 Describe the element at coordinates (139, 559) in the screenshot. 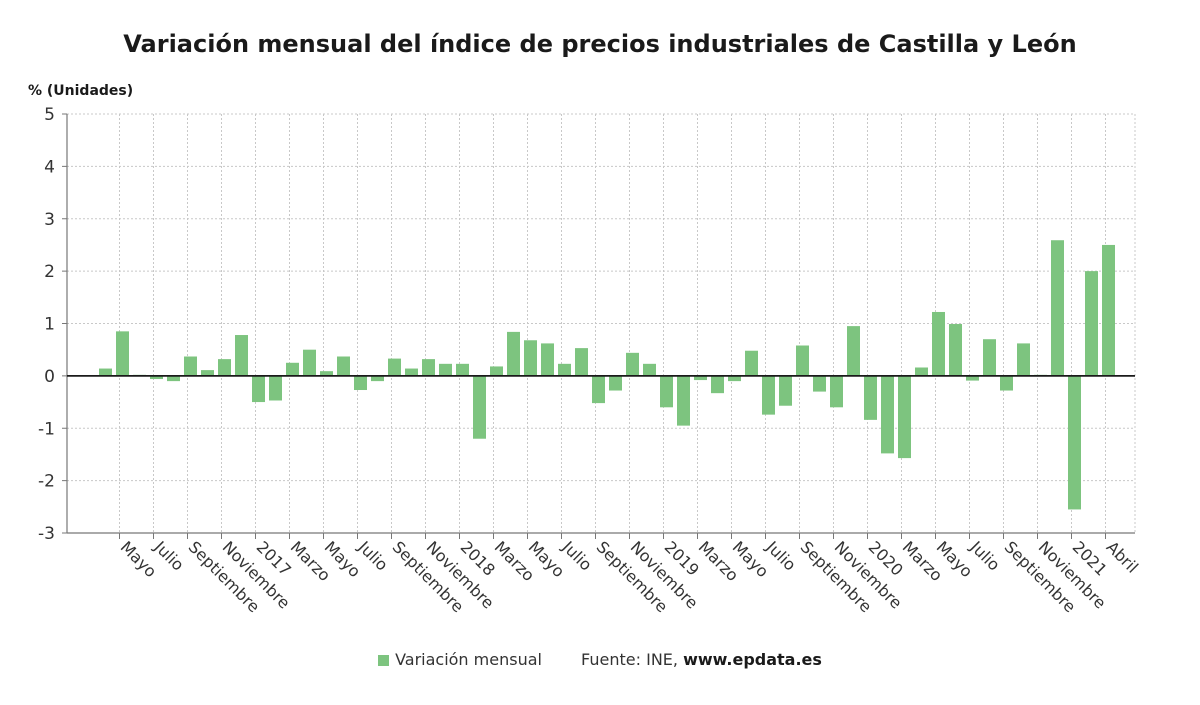

I see `x-tick-label: Mayo` at that location.